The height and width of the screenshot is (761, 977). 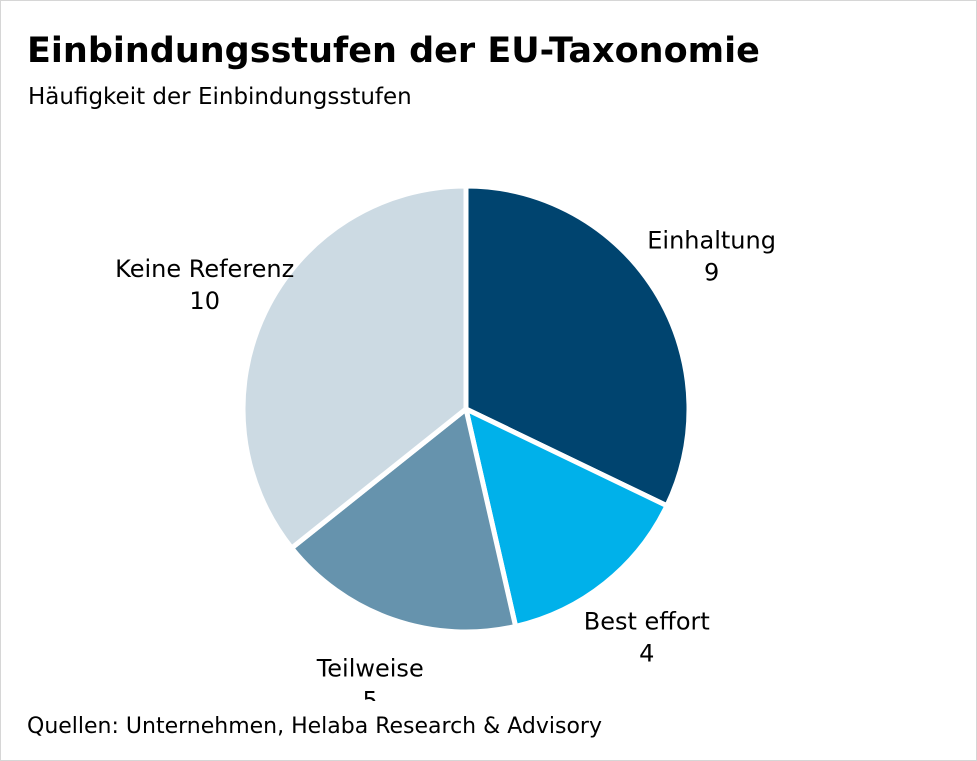 What do you see at coordinates (393, 51) in the screenshot?
I see `chart-title: Einbindungsstufen der EU-Taxonomie` at bounding box center [393, 51].